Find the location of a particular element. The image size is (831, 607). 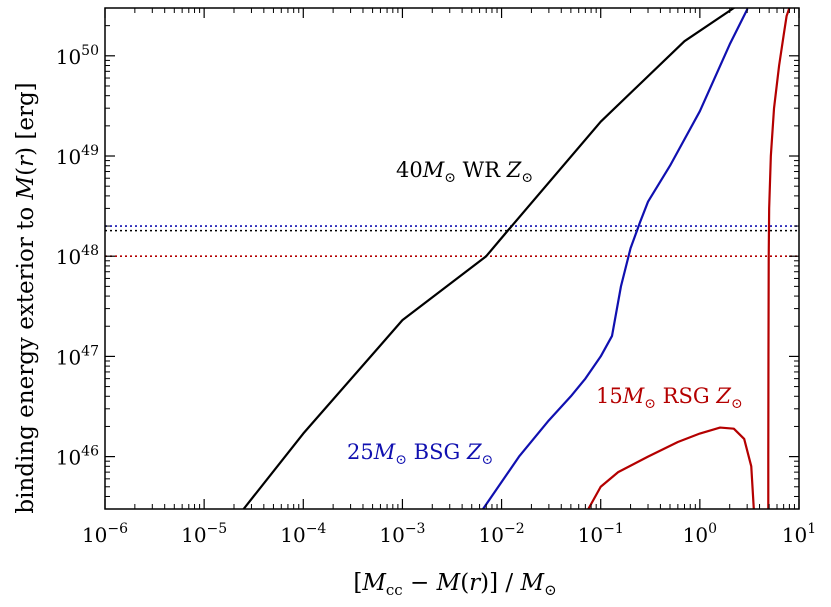

series-label-rsg: 15M⊙ RSG Z⊙ is located at coordinates (669, 398).